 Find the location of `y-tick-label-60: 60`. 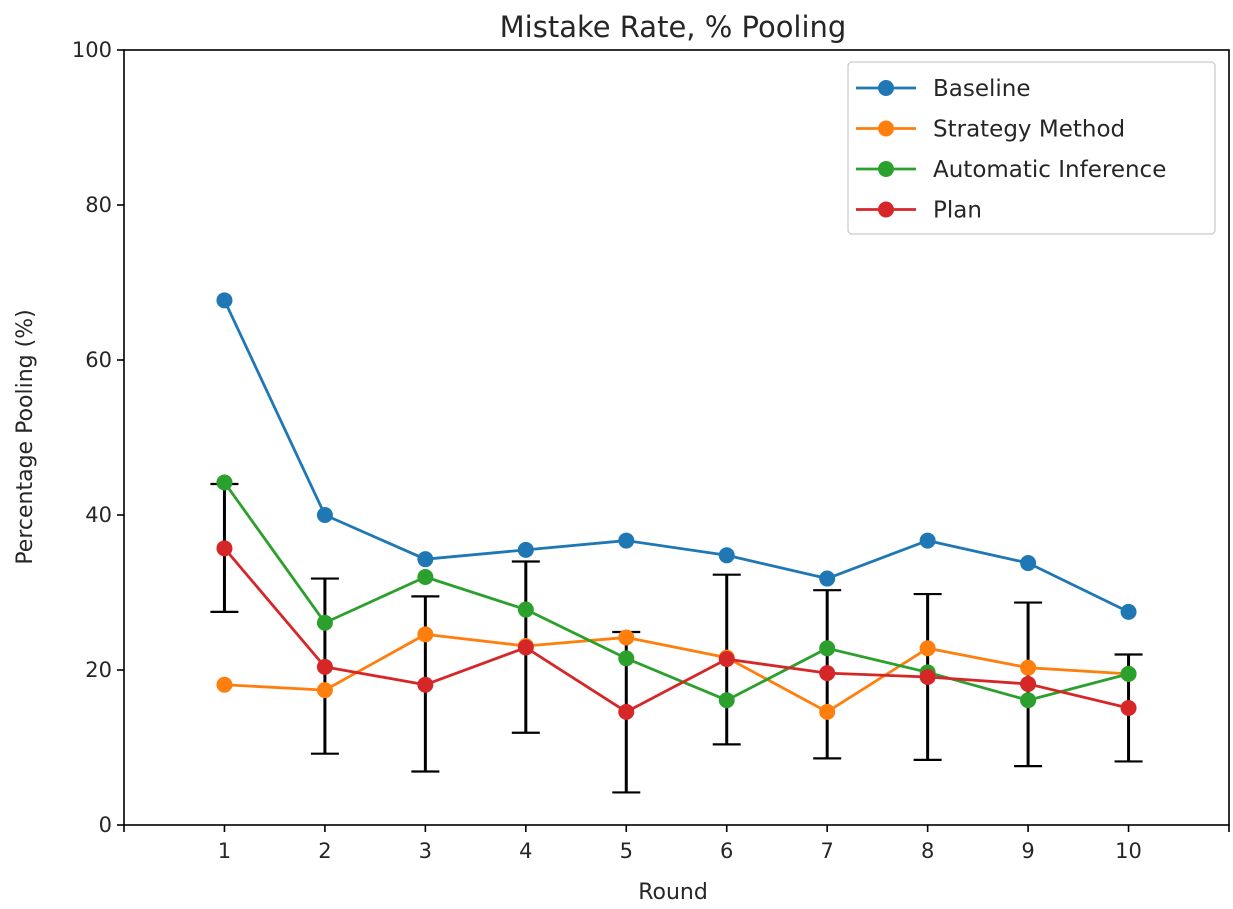

y-tick-label-60: 60 is located at coordinates (98, 360).